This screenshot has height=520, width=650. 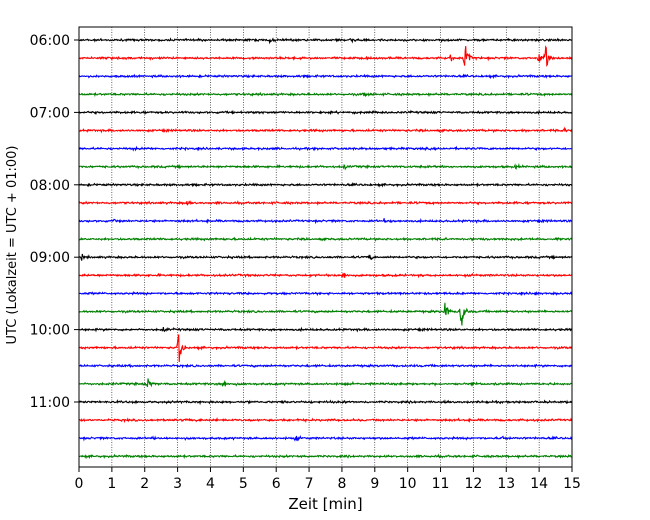 I want to click on x-tick-label: 9, so click(x=374, y=484).